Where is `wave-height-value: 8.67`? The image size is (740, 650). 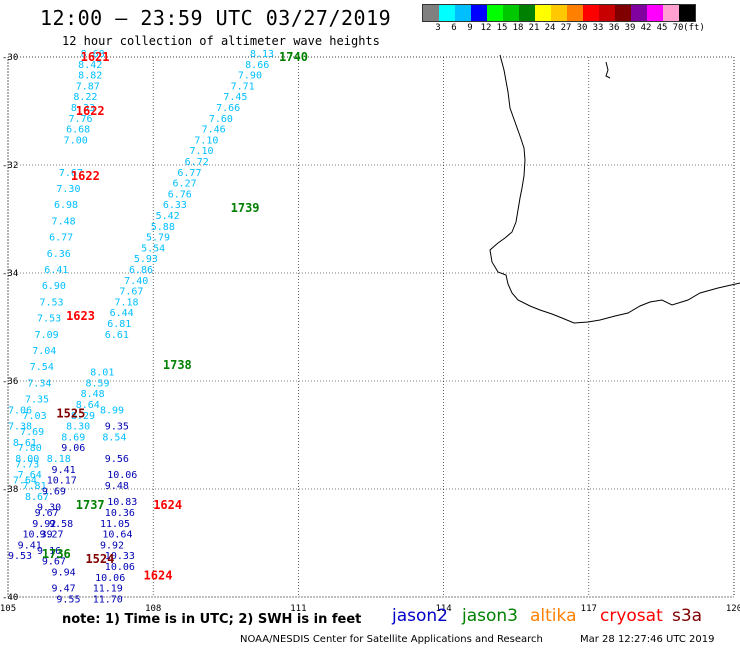
wave-height-value: 8.67 is located at coordinates (37, 497).